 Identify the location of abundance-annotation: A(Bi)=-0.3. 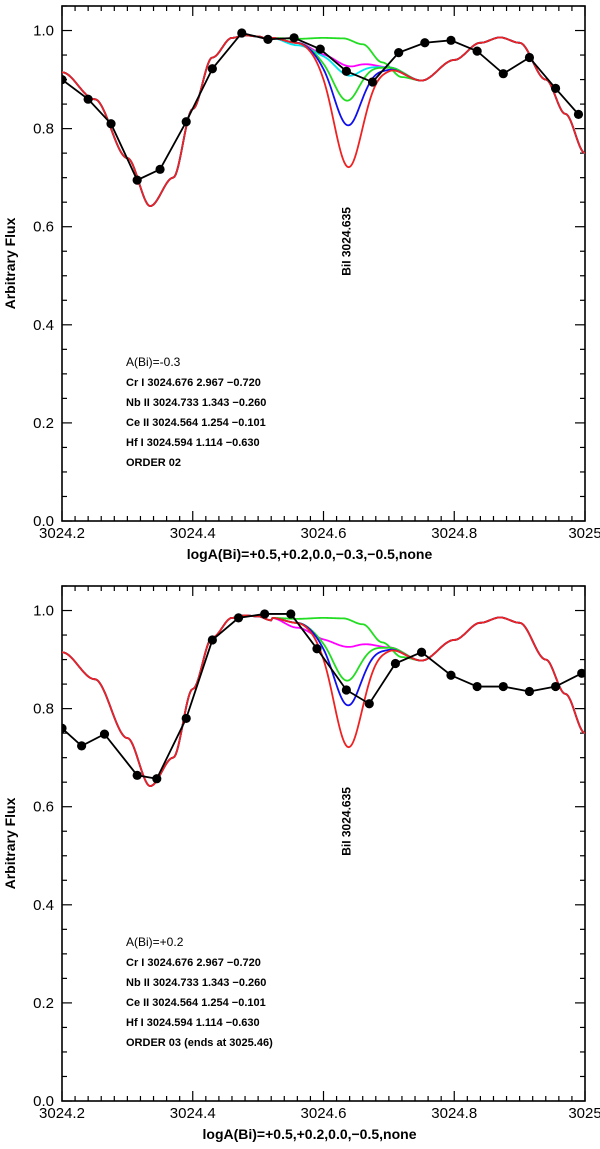
(153, 362).